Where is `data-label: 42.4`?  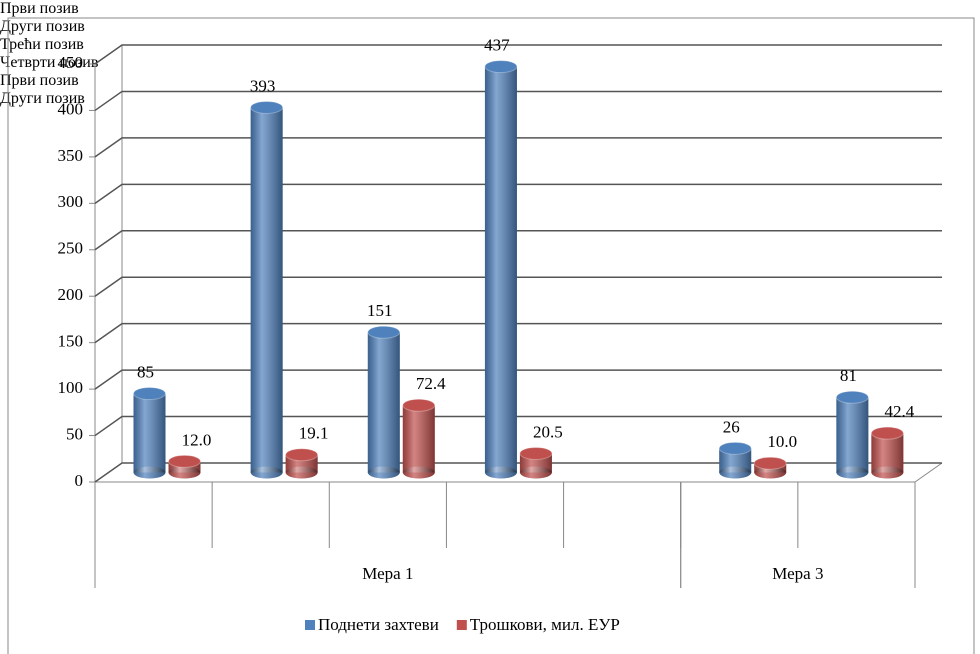 data-label: 42.4 is located at coordinates (899, 411).